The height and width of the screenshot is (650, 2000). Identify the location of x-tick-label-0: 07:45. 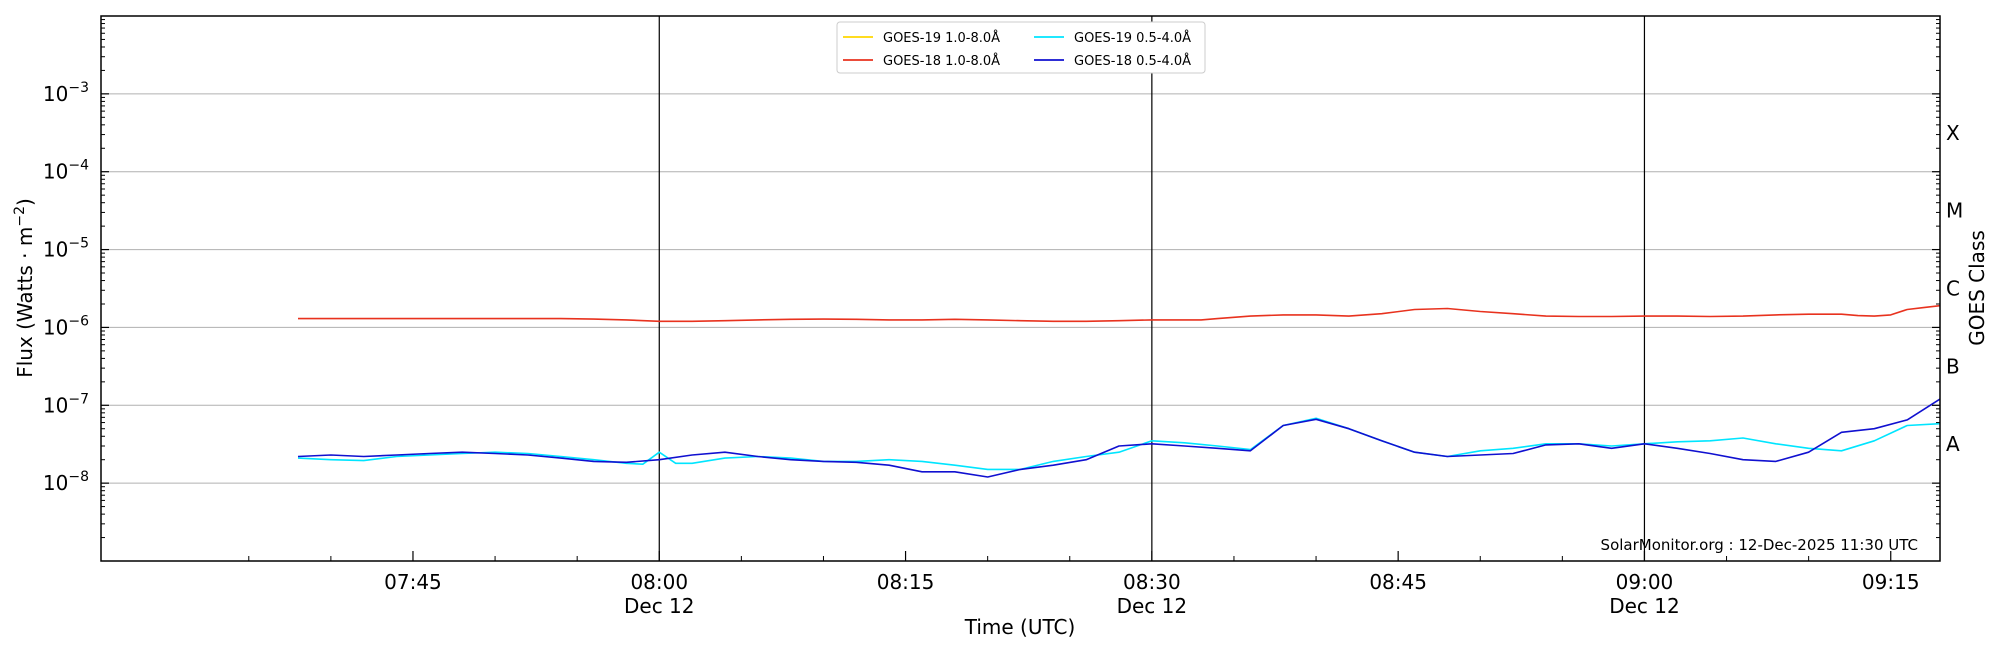
(413, 582).